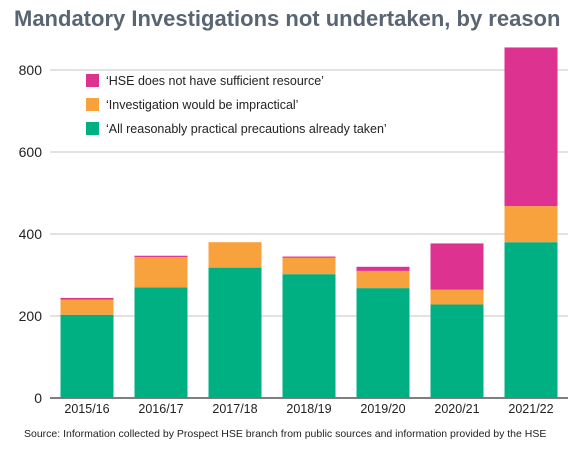 The height and width of the screenshot is (453, 584). Describe the element at coordinates (215, 81) in the screenshot. I see `legend-label-0: ‘HSE does not have sufficient resource’` at that location.